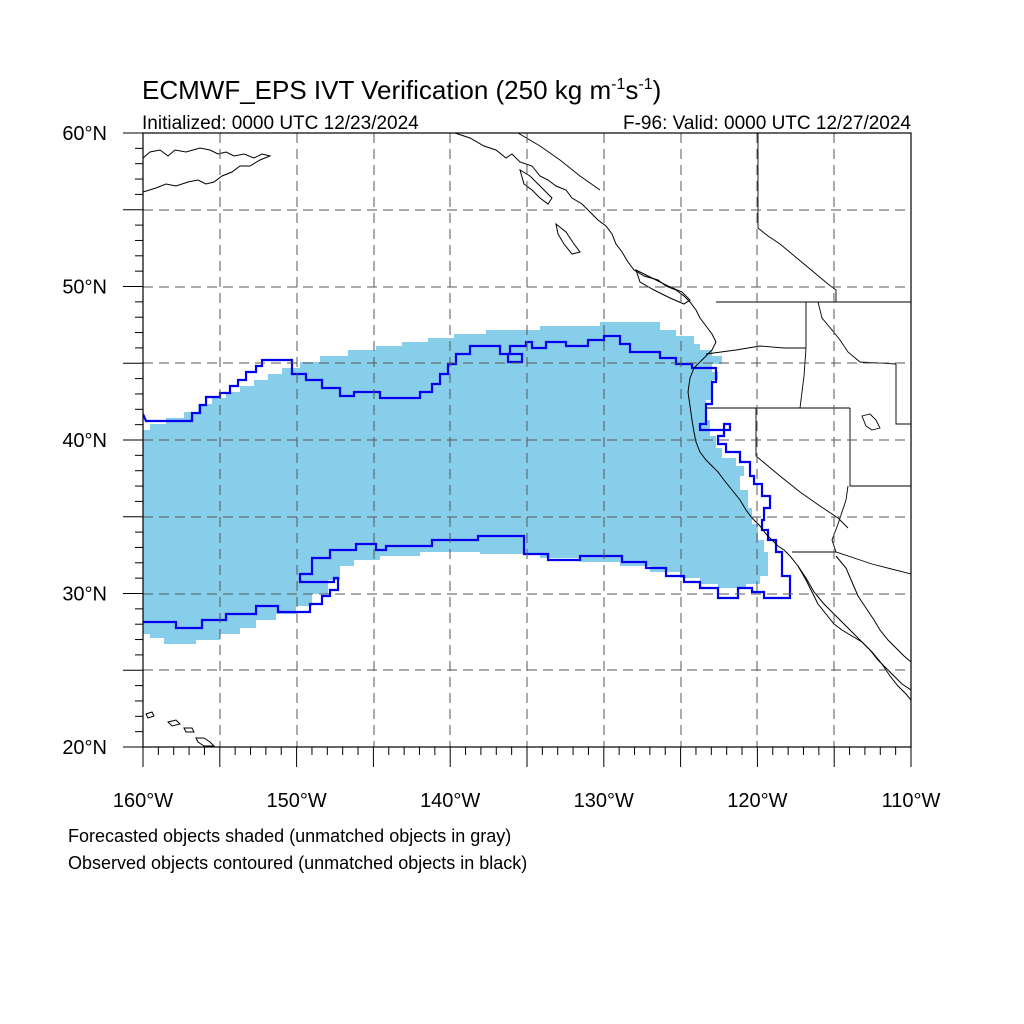  What do you see at coordinates (605, 236) in the screenshot?
I see `coastline-islands-bc` at bounding box center [605, 236].